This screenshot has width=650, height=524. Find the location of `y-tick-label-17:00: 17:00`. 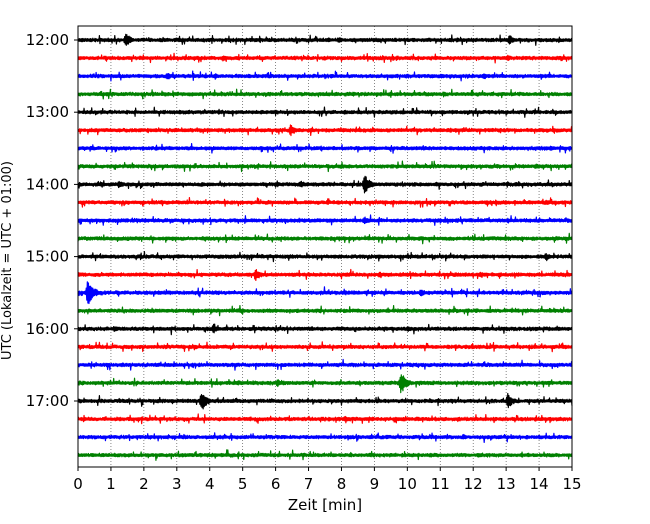

y-tick-label-17:00: 17:00 is located at coordinates (47, 401).